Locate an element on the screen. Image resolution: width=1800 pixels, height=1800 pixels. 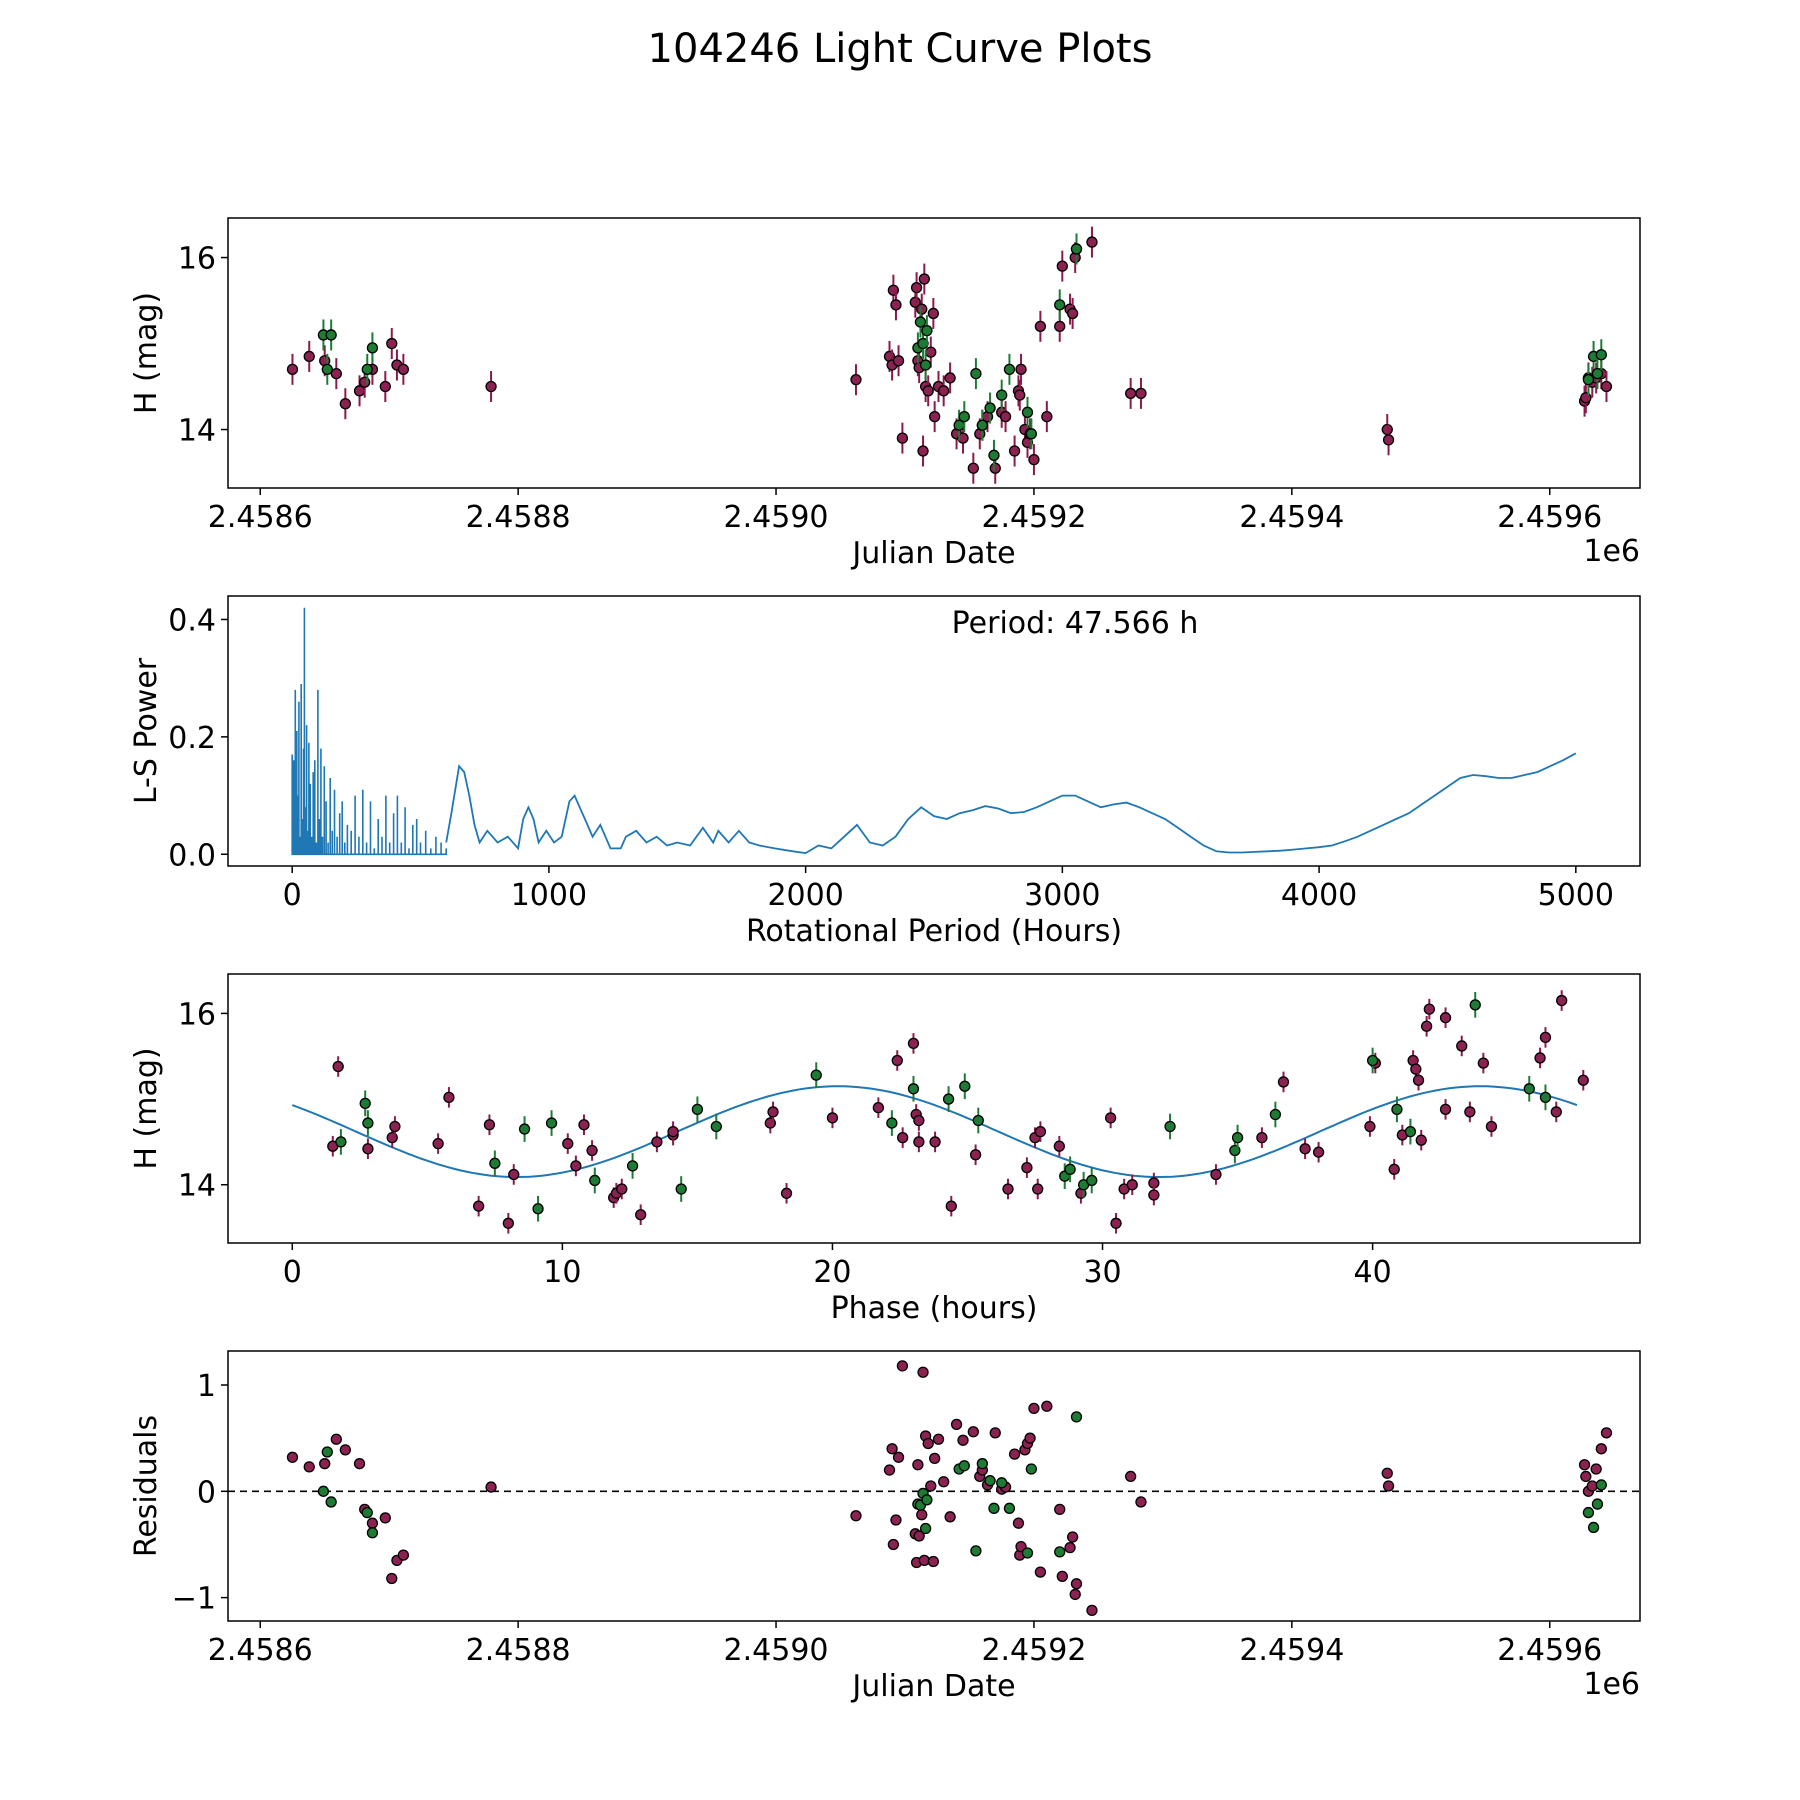
x-tick-label: 2.4592 is located at coordinates (1033, 517).